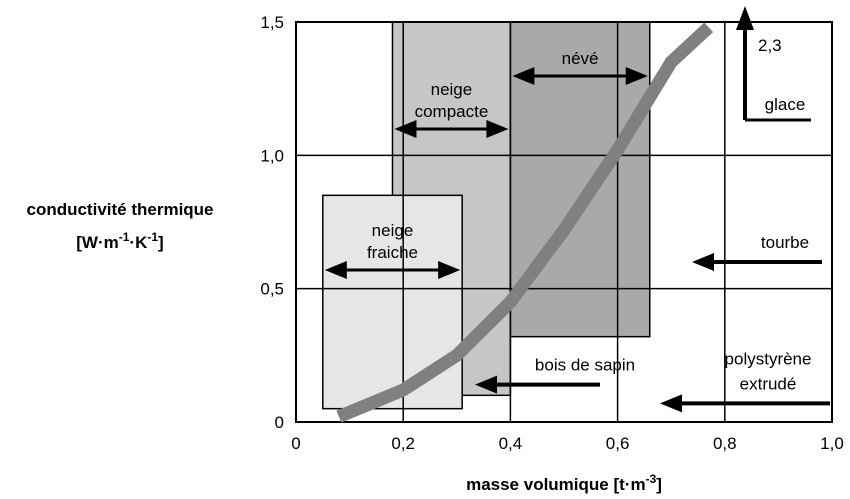  I want to click on region-label: névé, so click(580, 58).